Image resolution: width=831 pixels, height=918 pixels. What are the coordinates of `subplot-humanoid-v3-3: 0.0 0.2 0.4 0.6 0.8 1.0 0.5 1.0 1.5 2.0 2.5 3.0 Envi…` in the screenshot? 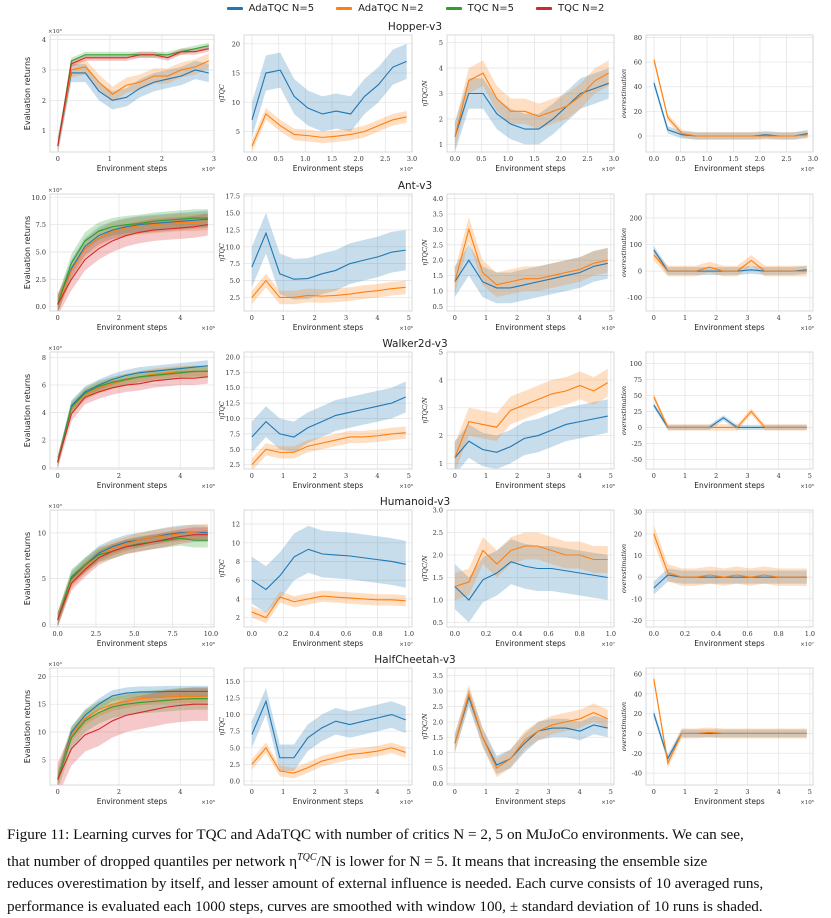 It's located at (518, 578).